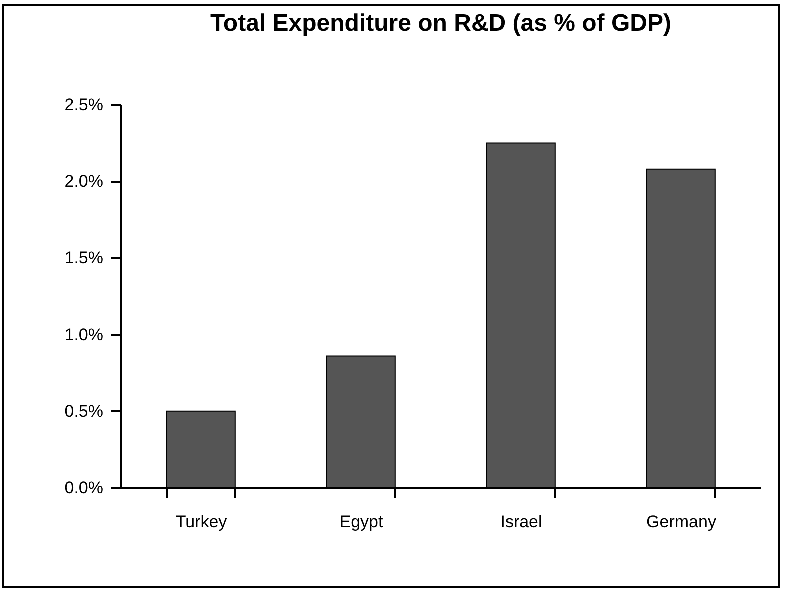 The height and width of the screenshot is (600, 794). I want to click on y-tick-label: 2.5%, so click(84, 105).